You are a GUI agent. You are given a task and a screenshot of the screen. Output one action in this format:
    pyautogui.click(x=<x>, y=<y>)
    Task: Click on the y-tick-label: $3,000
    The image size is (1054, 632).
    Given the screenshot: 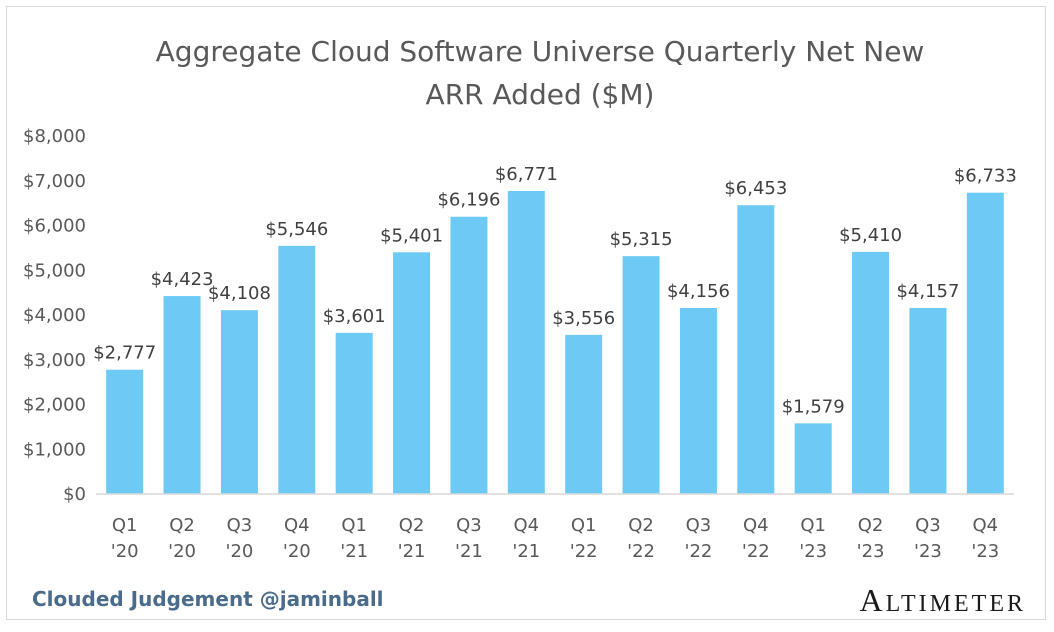 What is the action you would take?
    pyautogui.click(x=54, y=360)
    